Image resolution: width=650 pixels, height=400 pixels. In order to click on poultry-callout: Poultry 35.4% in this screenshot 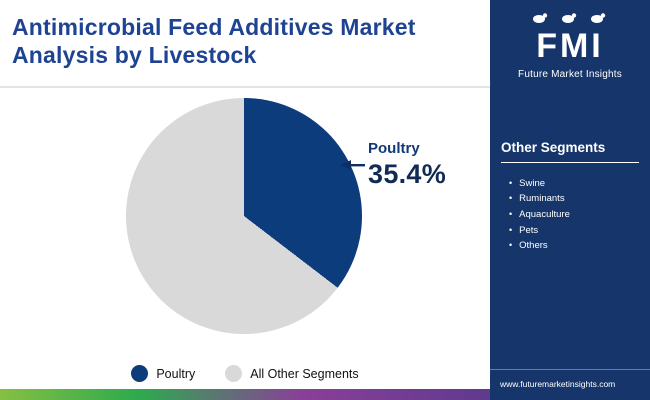, I will do `click(394, 165)`.